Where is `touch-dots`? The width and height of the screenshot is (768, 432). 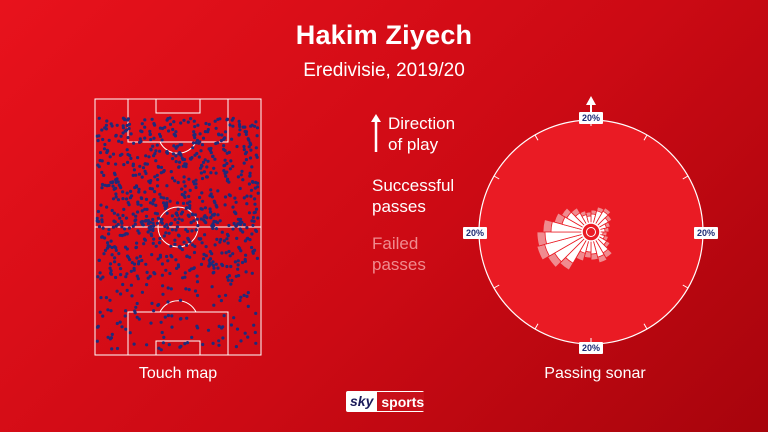
touch-dots is located at coordinates (177, 234).